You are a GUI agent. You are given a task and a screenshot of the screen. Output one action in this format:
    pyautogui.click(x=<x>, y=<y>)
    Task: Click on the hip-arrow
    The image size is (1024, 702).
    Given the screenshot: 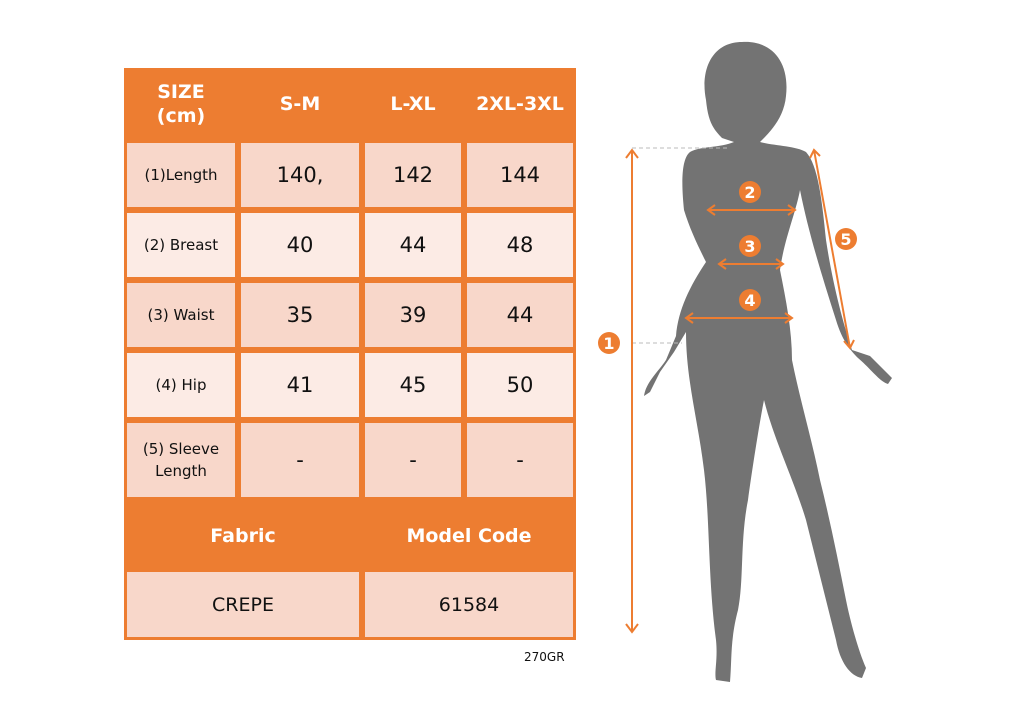 What is the action you would take?
    pyautogui.click(x=739, y=318)
    